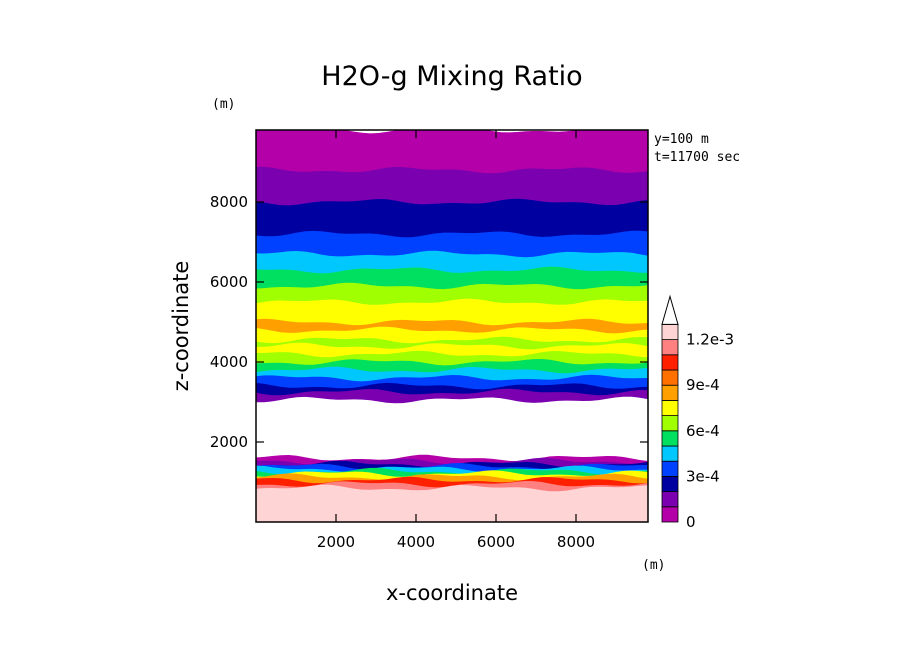  Describe the element at coordinates (229, 442) in the screenshot. I see `y-tick-label: 2000` at that location.